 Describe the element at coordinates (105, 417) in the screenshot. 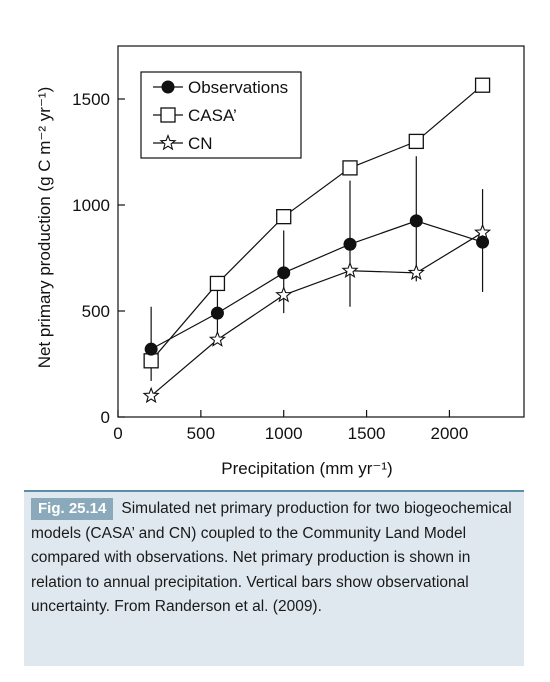

I see `y-tick-label: 0` at that location.